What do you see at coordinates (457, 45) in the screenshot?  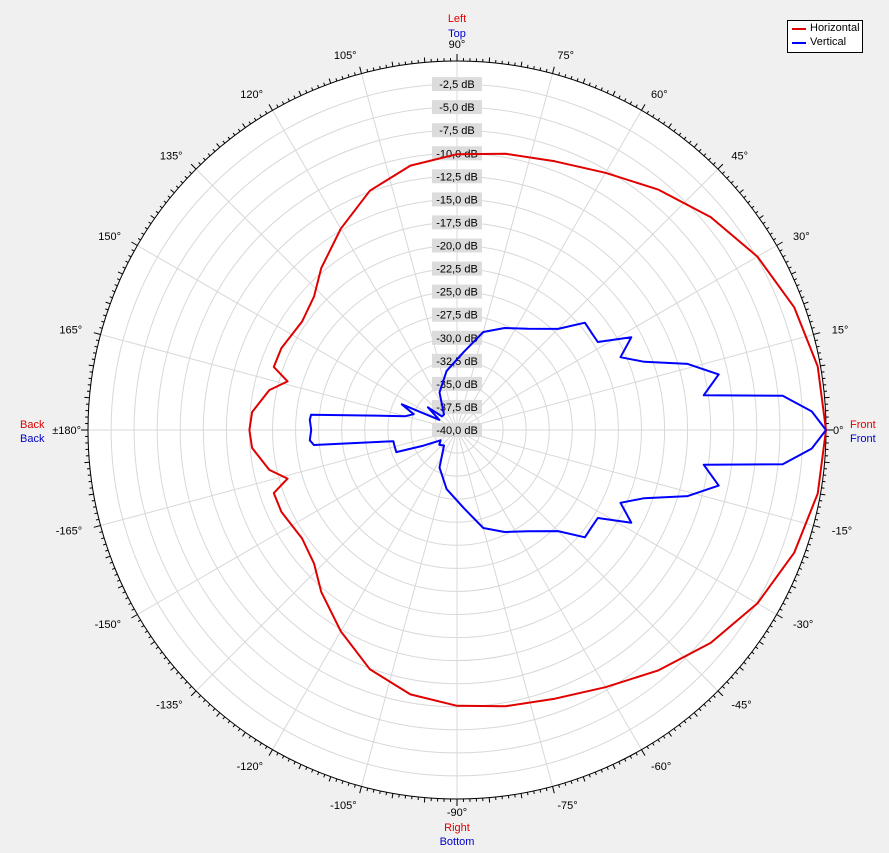 I see `angle-label: 90°` at bounding box center [457, 45].